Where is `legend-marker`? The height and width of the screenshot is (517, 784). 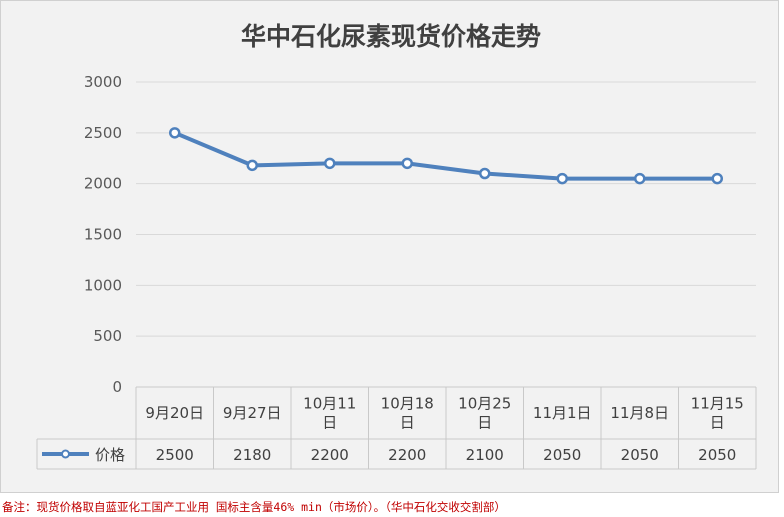
legend-marker is located at coordinates (65, 454).